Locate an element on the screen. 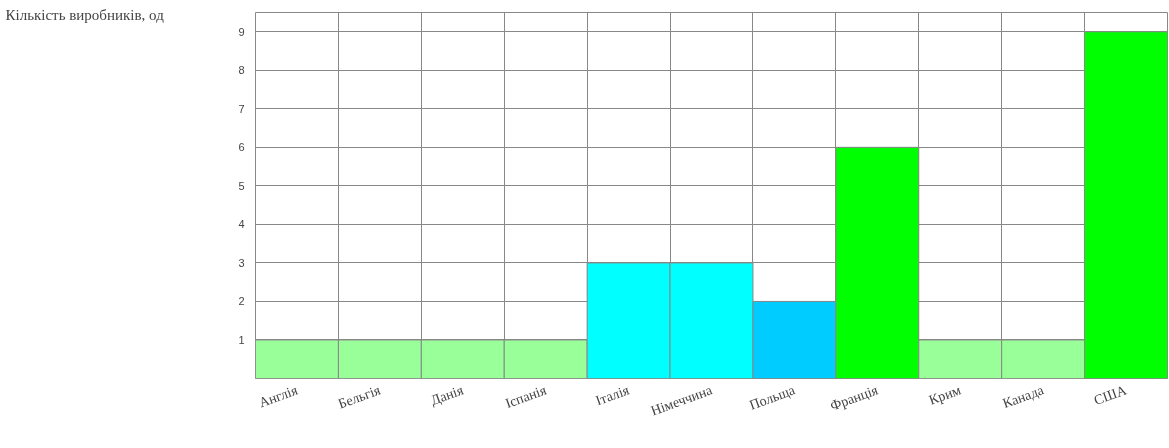  y-tick-label: 1 is located at coordinates (241, 339).